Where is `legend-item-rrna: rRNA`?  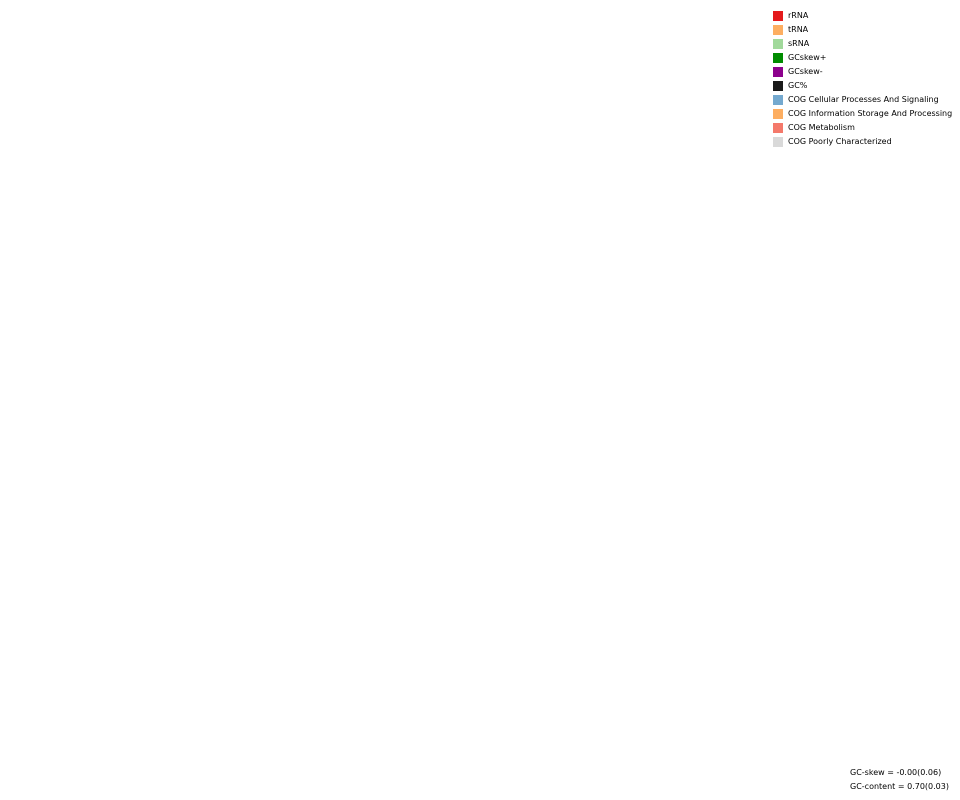
legend-item-rrna: rRNA is located at coordinates (862, 16).